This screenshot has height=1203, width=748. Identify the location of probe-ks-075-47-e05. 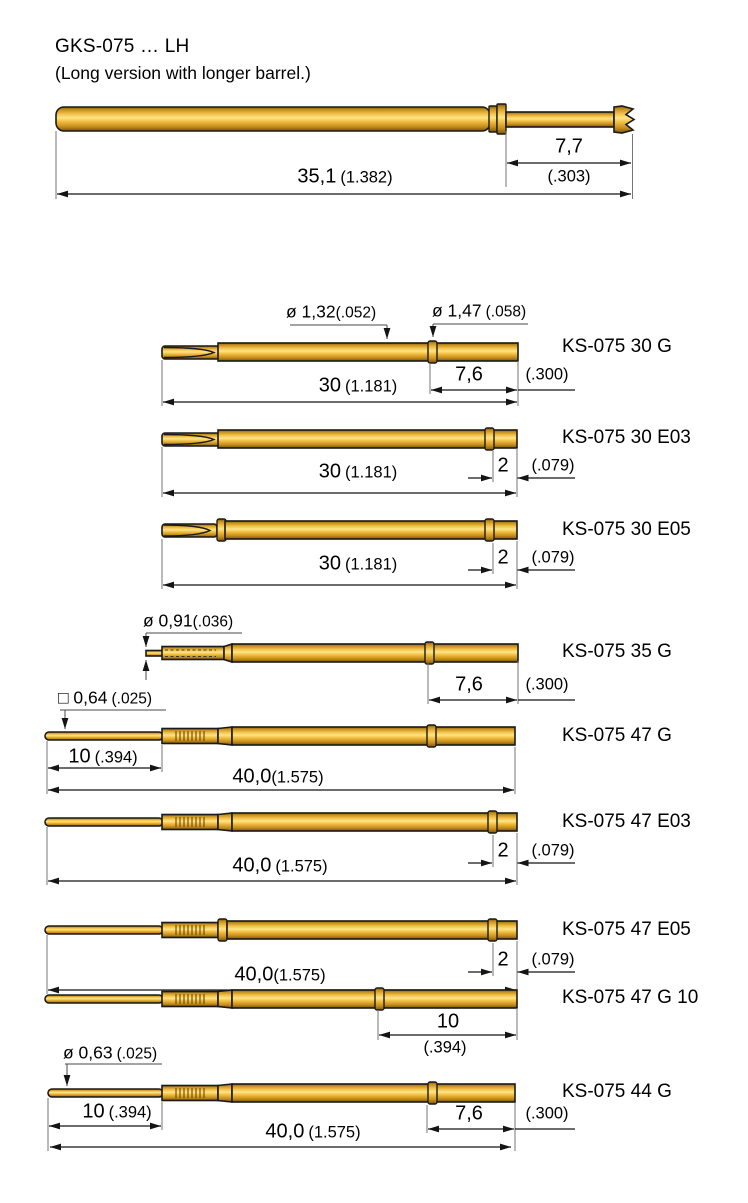
(281, 930).